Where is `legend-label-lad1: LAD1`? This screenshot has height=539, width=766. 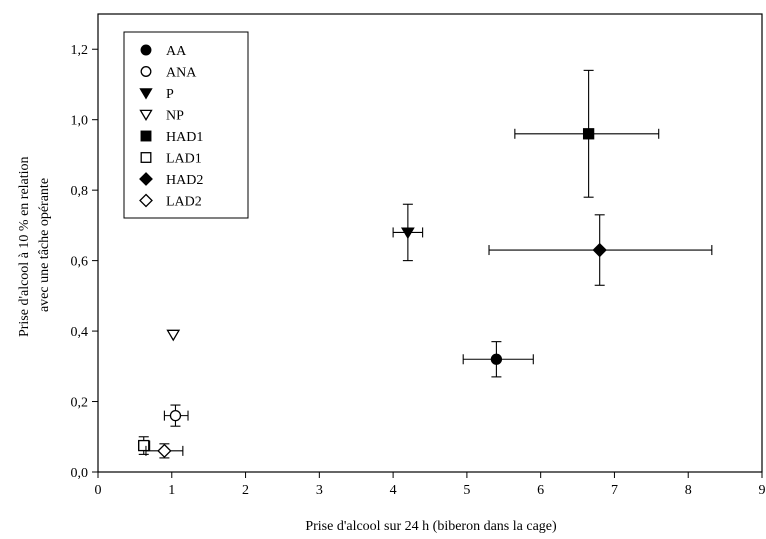
legend-label-lad1: LAD1 is located at coordinates (184, 159).